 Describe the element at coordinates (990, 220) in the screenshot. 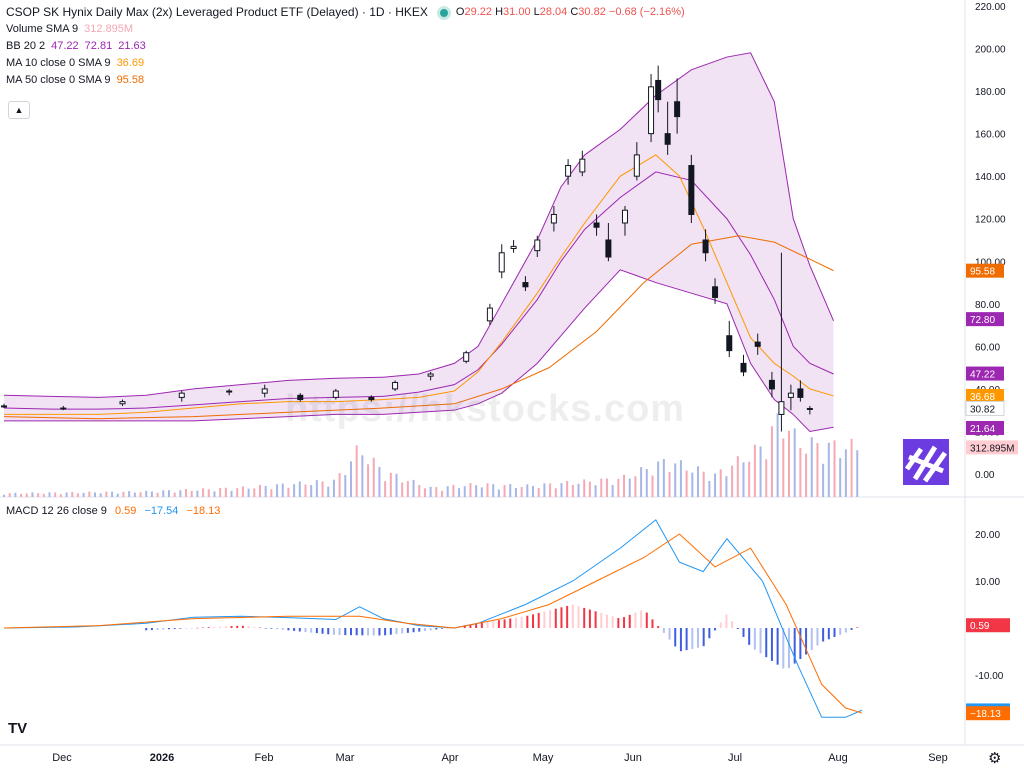

I see `price-axis-tick: 120.00` at that location.